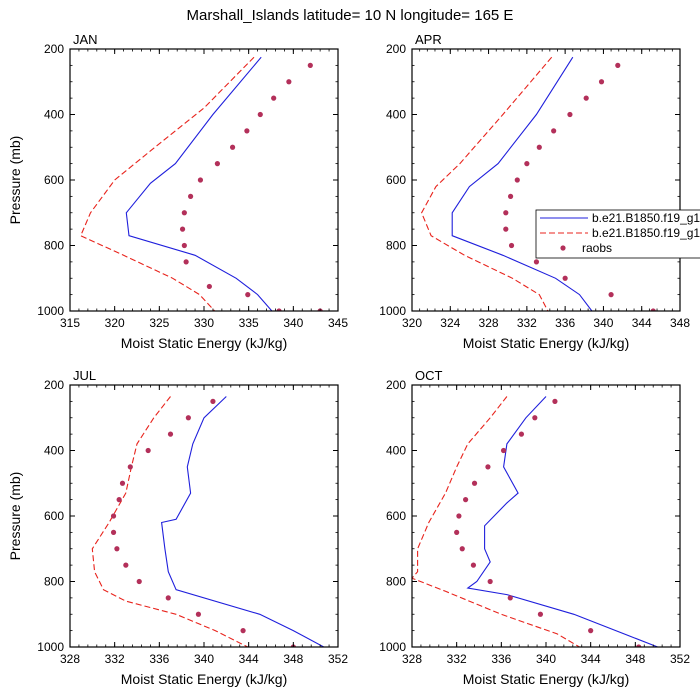 Image resolution: width=700 pixels, height=700 pixels. What do you see at coordinates (249, 323) in the screenshot?
I see `x-tick-label: 335` at bounding box center [249, 323].